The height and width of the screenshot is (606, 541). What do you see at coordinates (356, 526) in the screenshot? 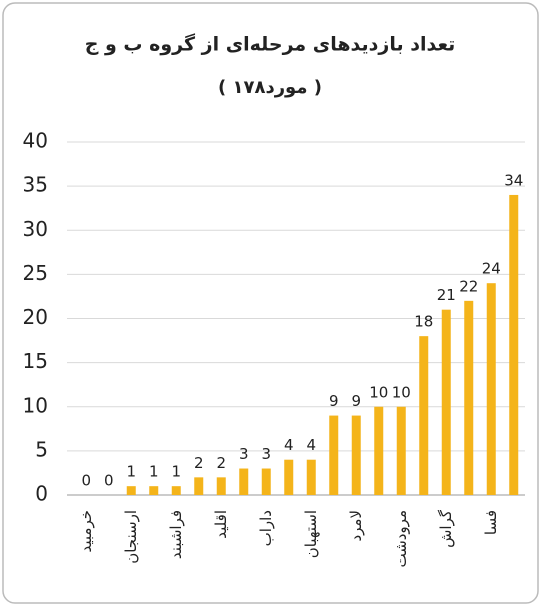
I see `x-tick-label: لامرد` at bounding box center [356, 526].